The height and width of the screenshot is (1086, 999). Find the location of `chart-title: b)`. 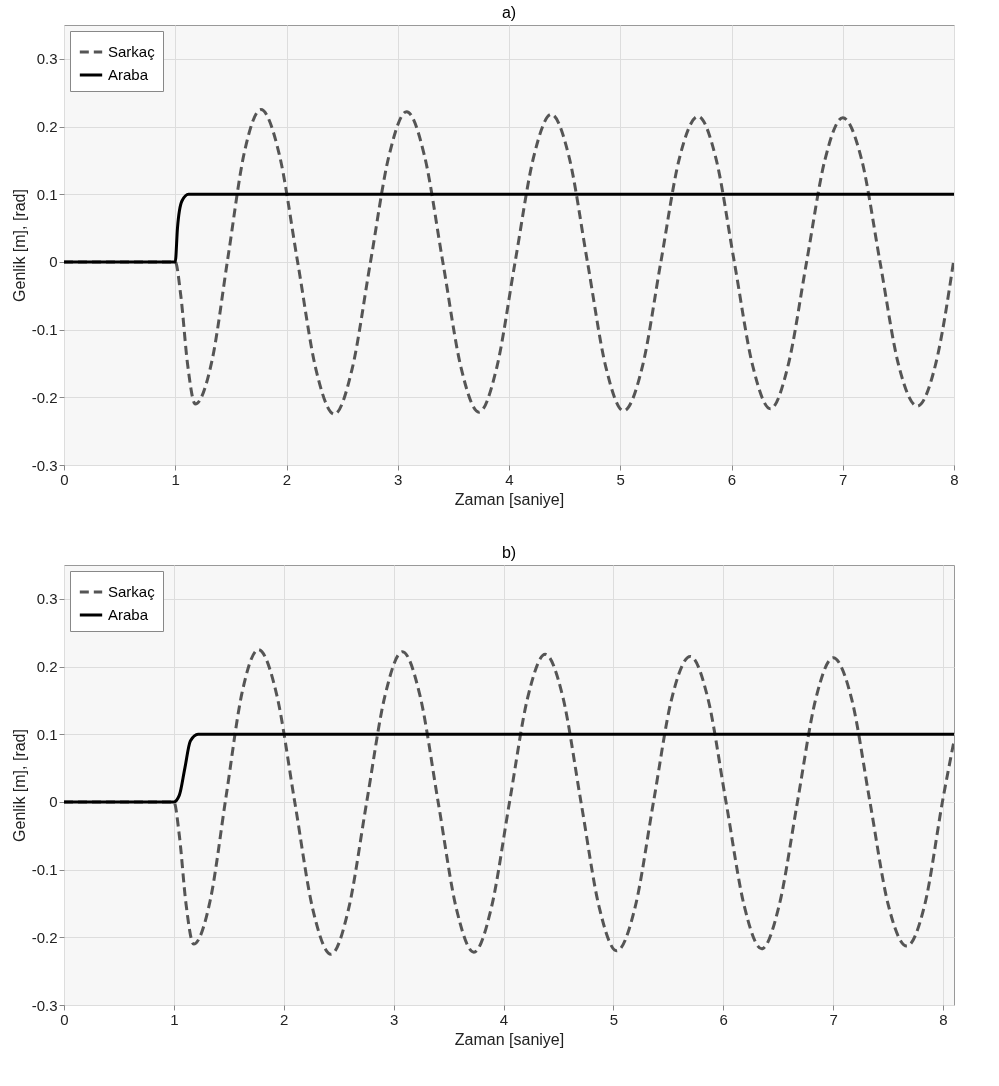

chart-title: b) is located at coordinates (509, 552).